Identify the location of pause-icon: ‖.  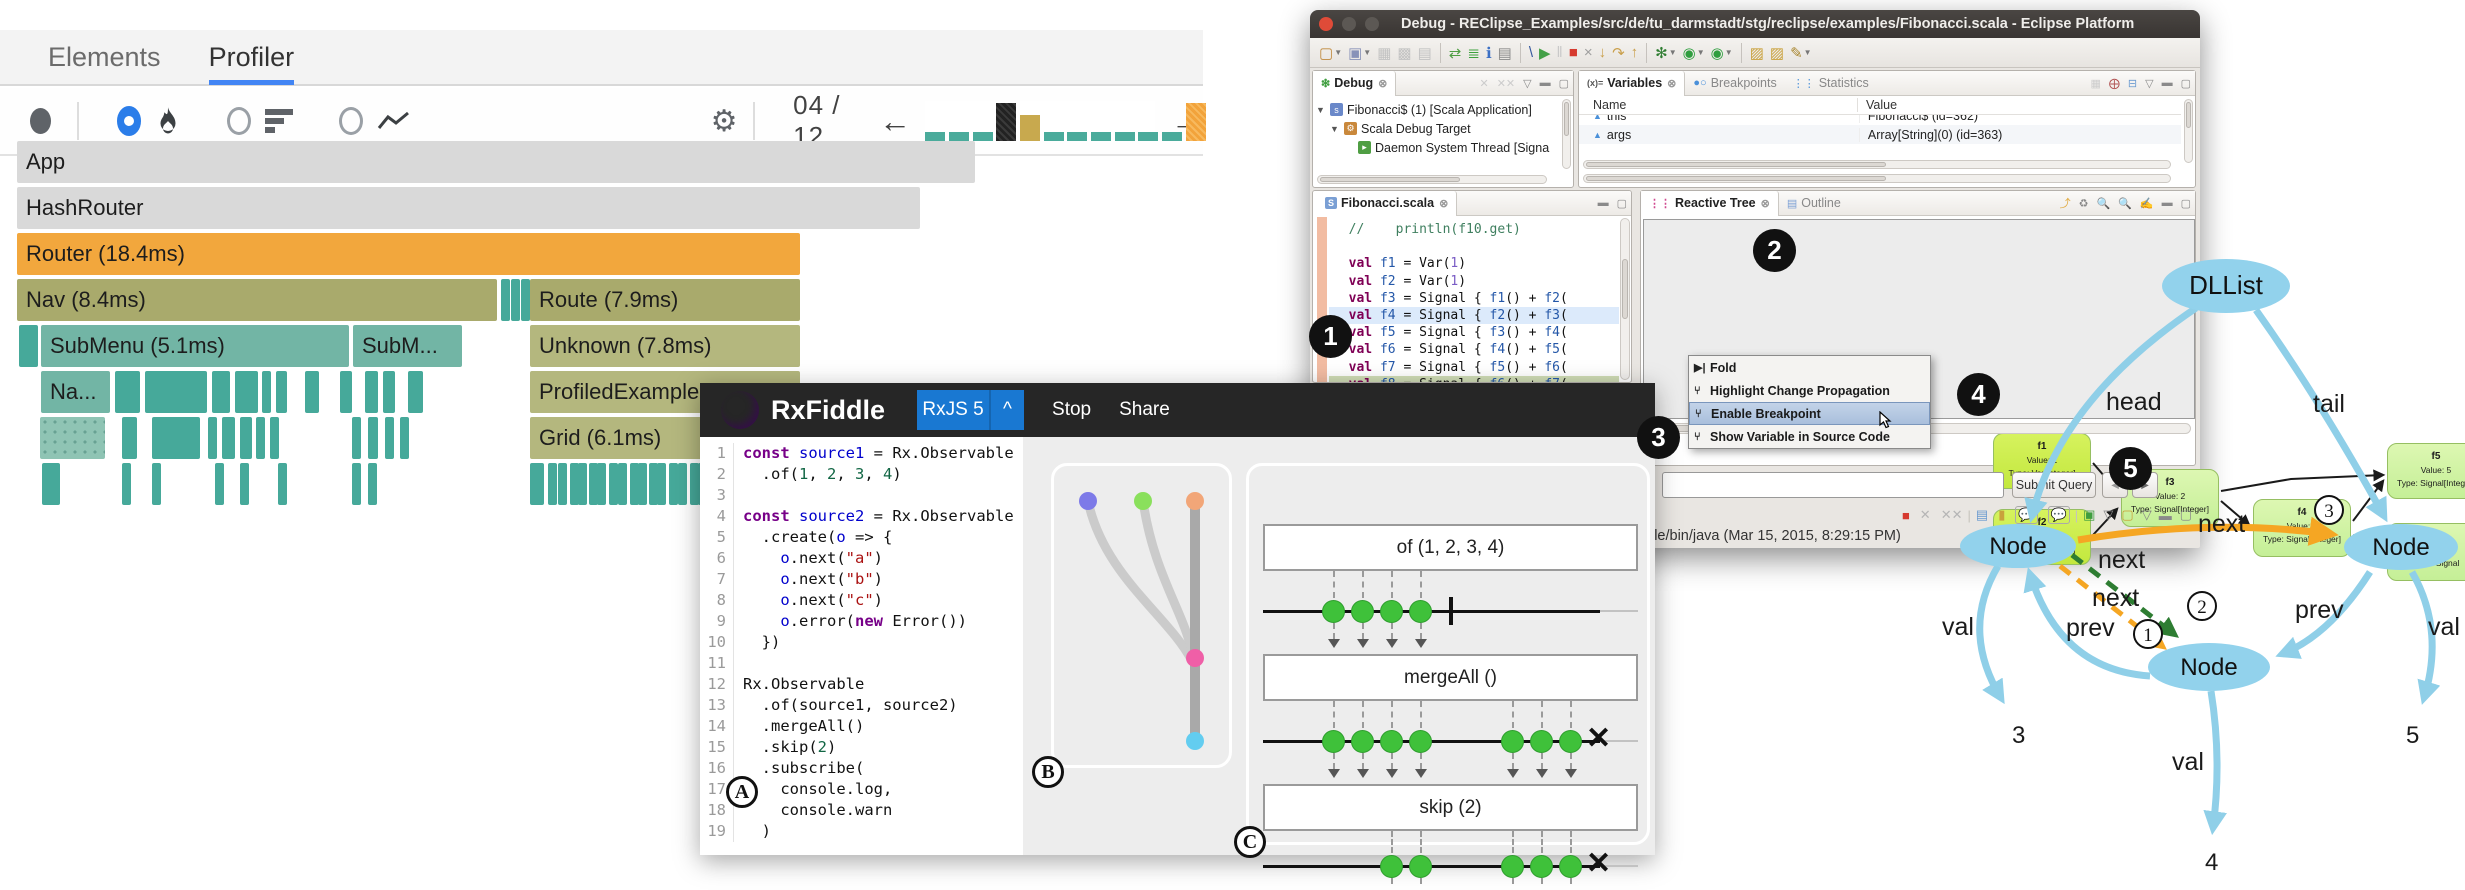
(1559, 52).